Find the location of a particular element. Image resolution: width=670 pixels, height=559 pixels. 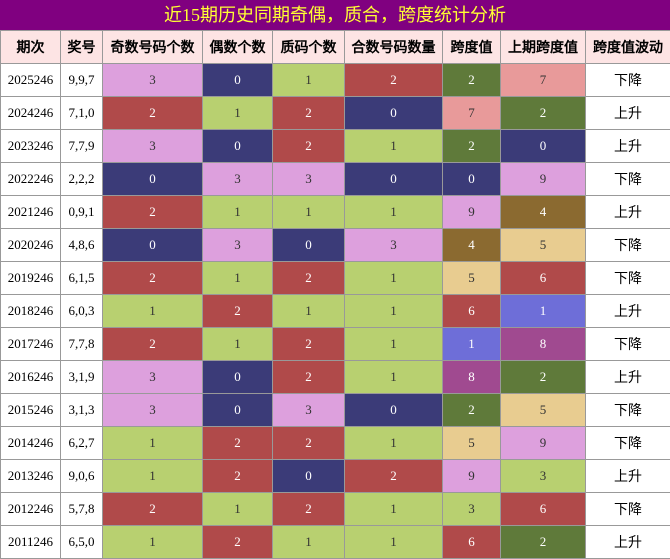

table-cell: 2020246 is located at coordinates (30, 245).